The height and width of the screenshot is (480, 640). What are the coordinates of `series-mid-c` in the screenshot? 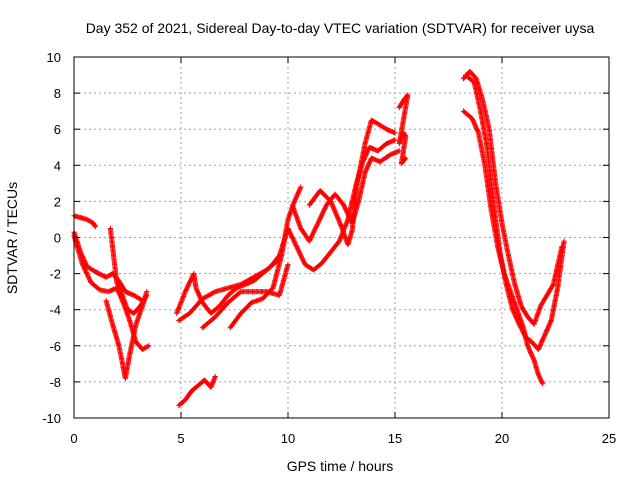 It's located at (245, 296).